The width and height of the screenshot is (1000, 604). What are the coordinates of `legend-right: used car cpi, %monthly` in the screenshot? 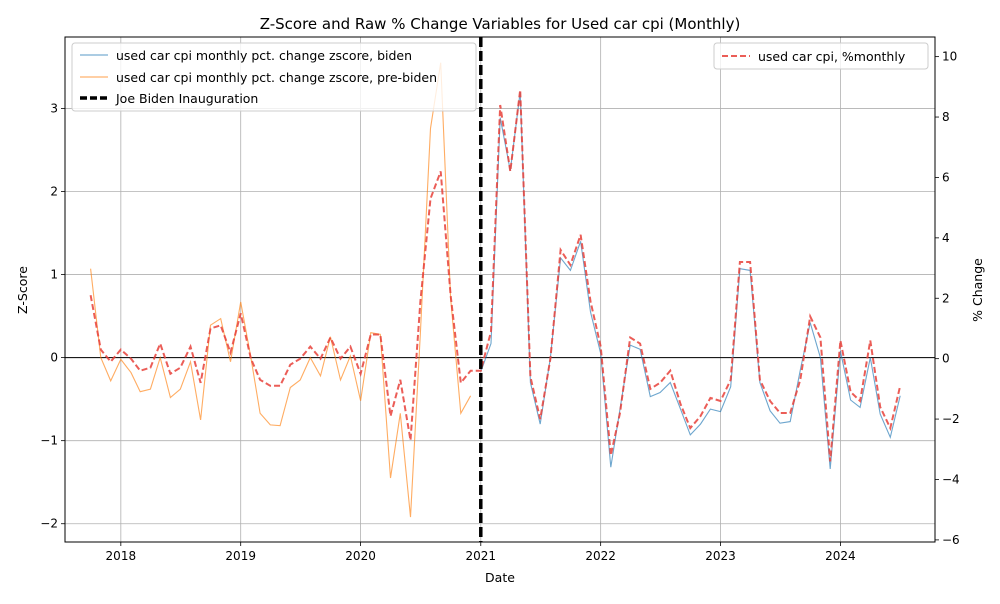 It's located at (821, 56).